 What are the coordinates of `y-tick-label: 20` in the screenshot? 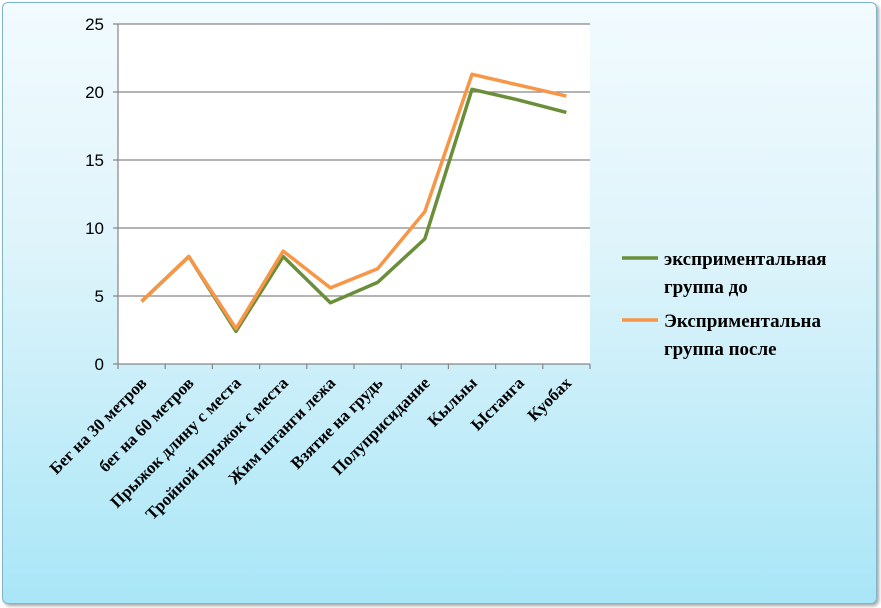 It's located at (94, 92).